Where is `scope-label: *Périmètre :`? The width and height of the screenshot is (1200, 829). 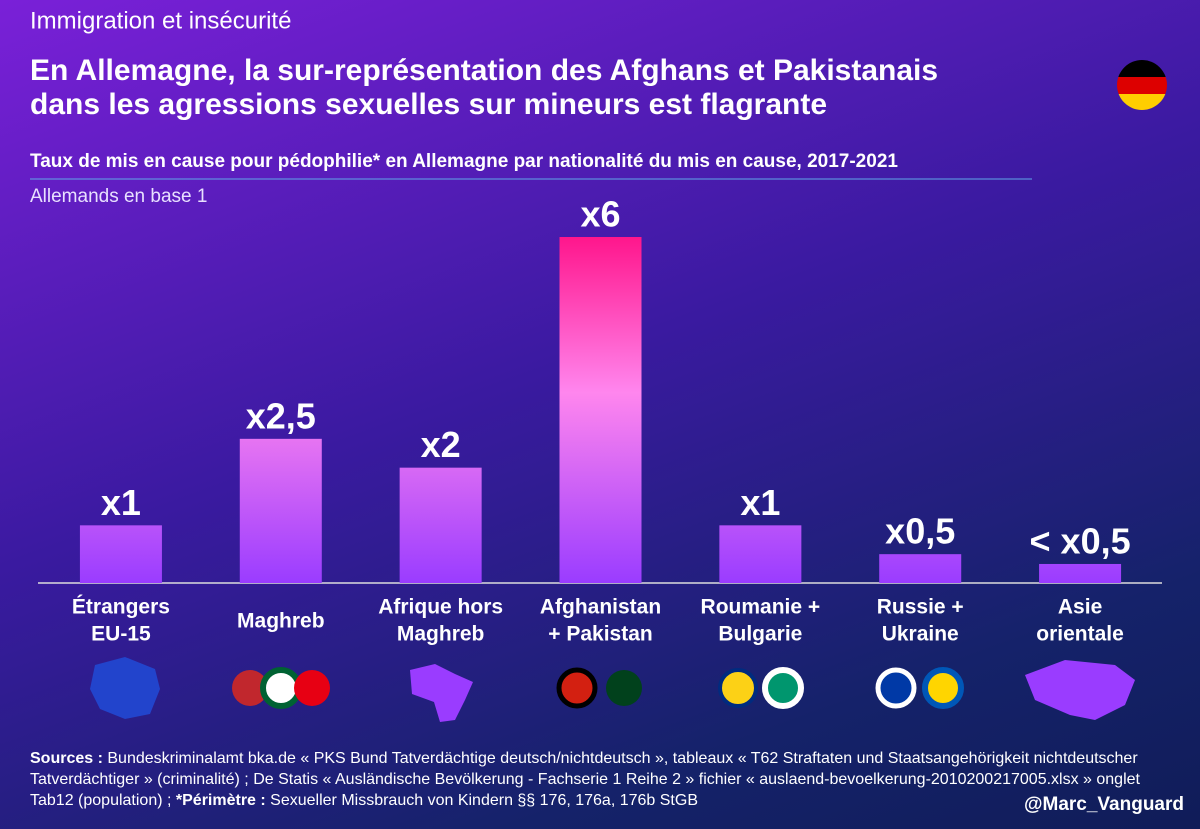
scope-label: *Périmètre : is located at coordinates (220, 800).